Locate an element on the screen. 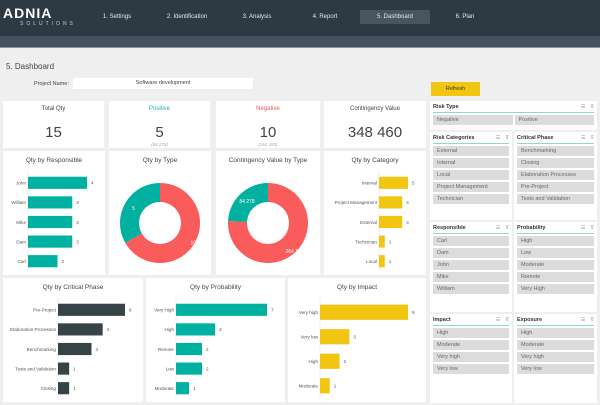 This screenshot has width=600, height=405. kpi-subvalue: (84 278) is located at coordinates (159, 144).